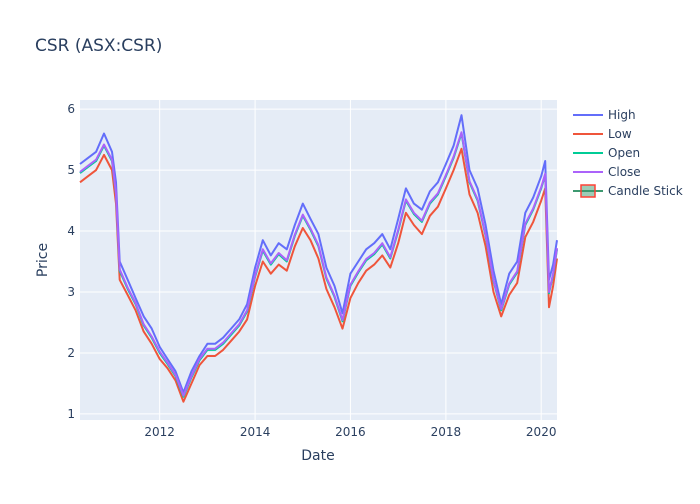 This screenshot has width=700, height=504. I want to click on legend-item: Candle Stick, so click(628, 191).